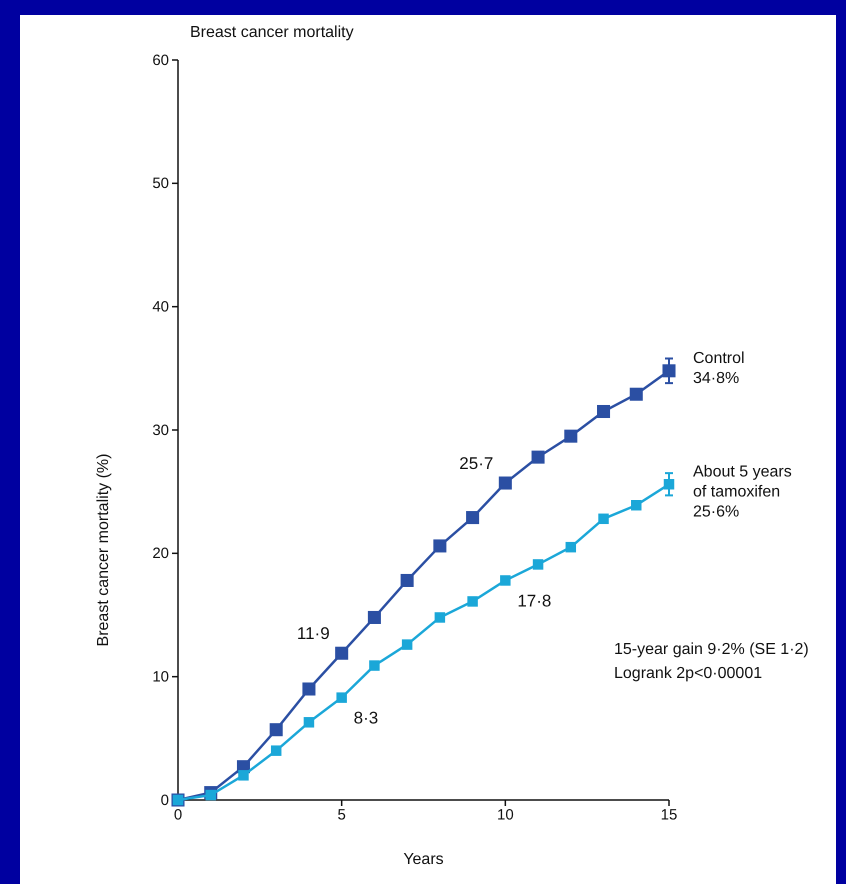  I want to click on y-tick-label: 40, so click(160, 307).